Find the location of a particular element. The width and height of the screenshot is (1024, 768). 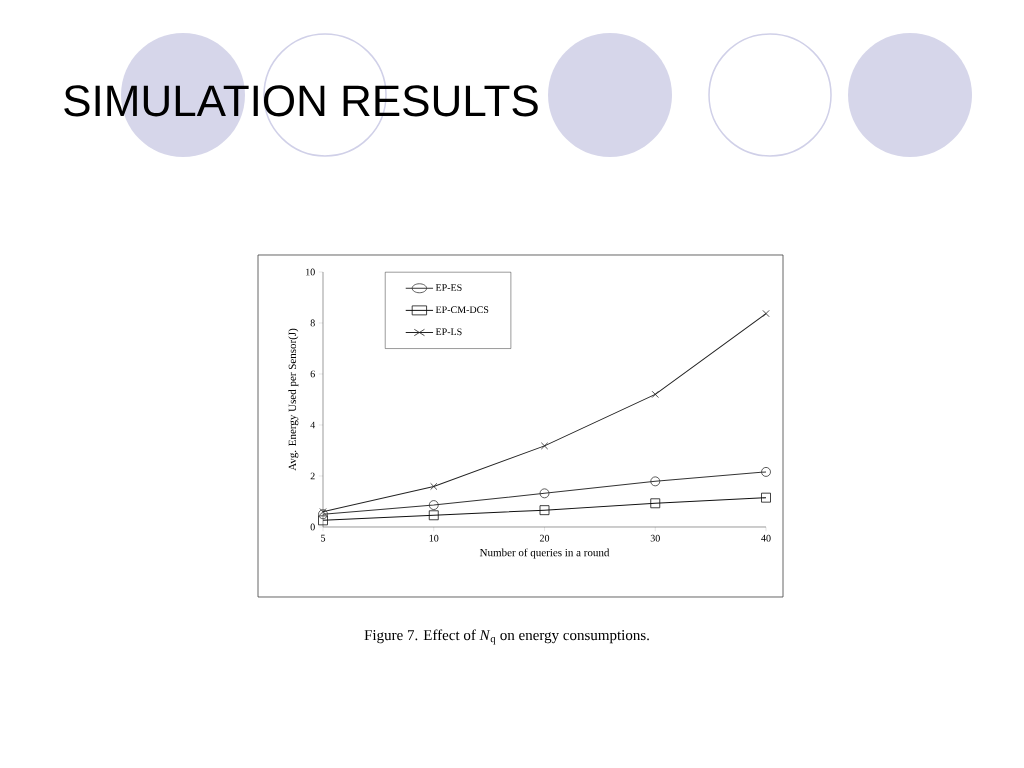

x-axis-title: Number of queries in a round is located at coordinates (544, 553).